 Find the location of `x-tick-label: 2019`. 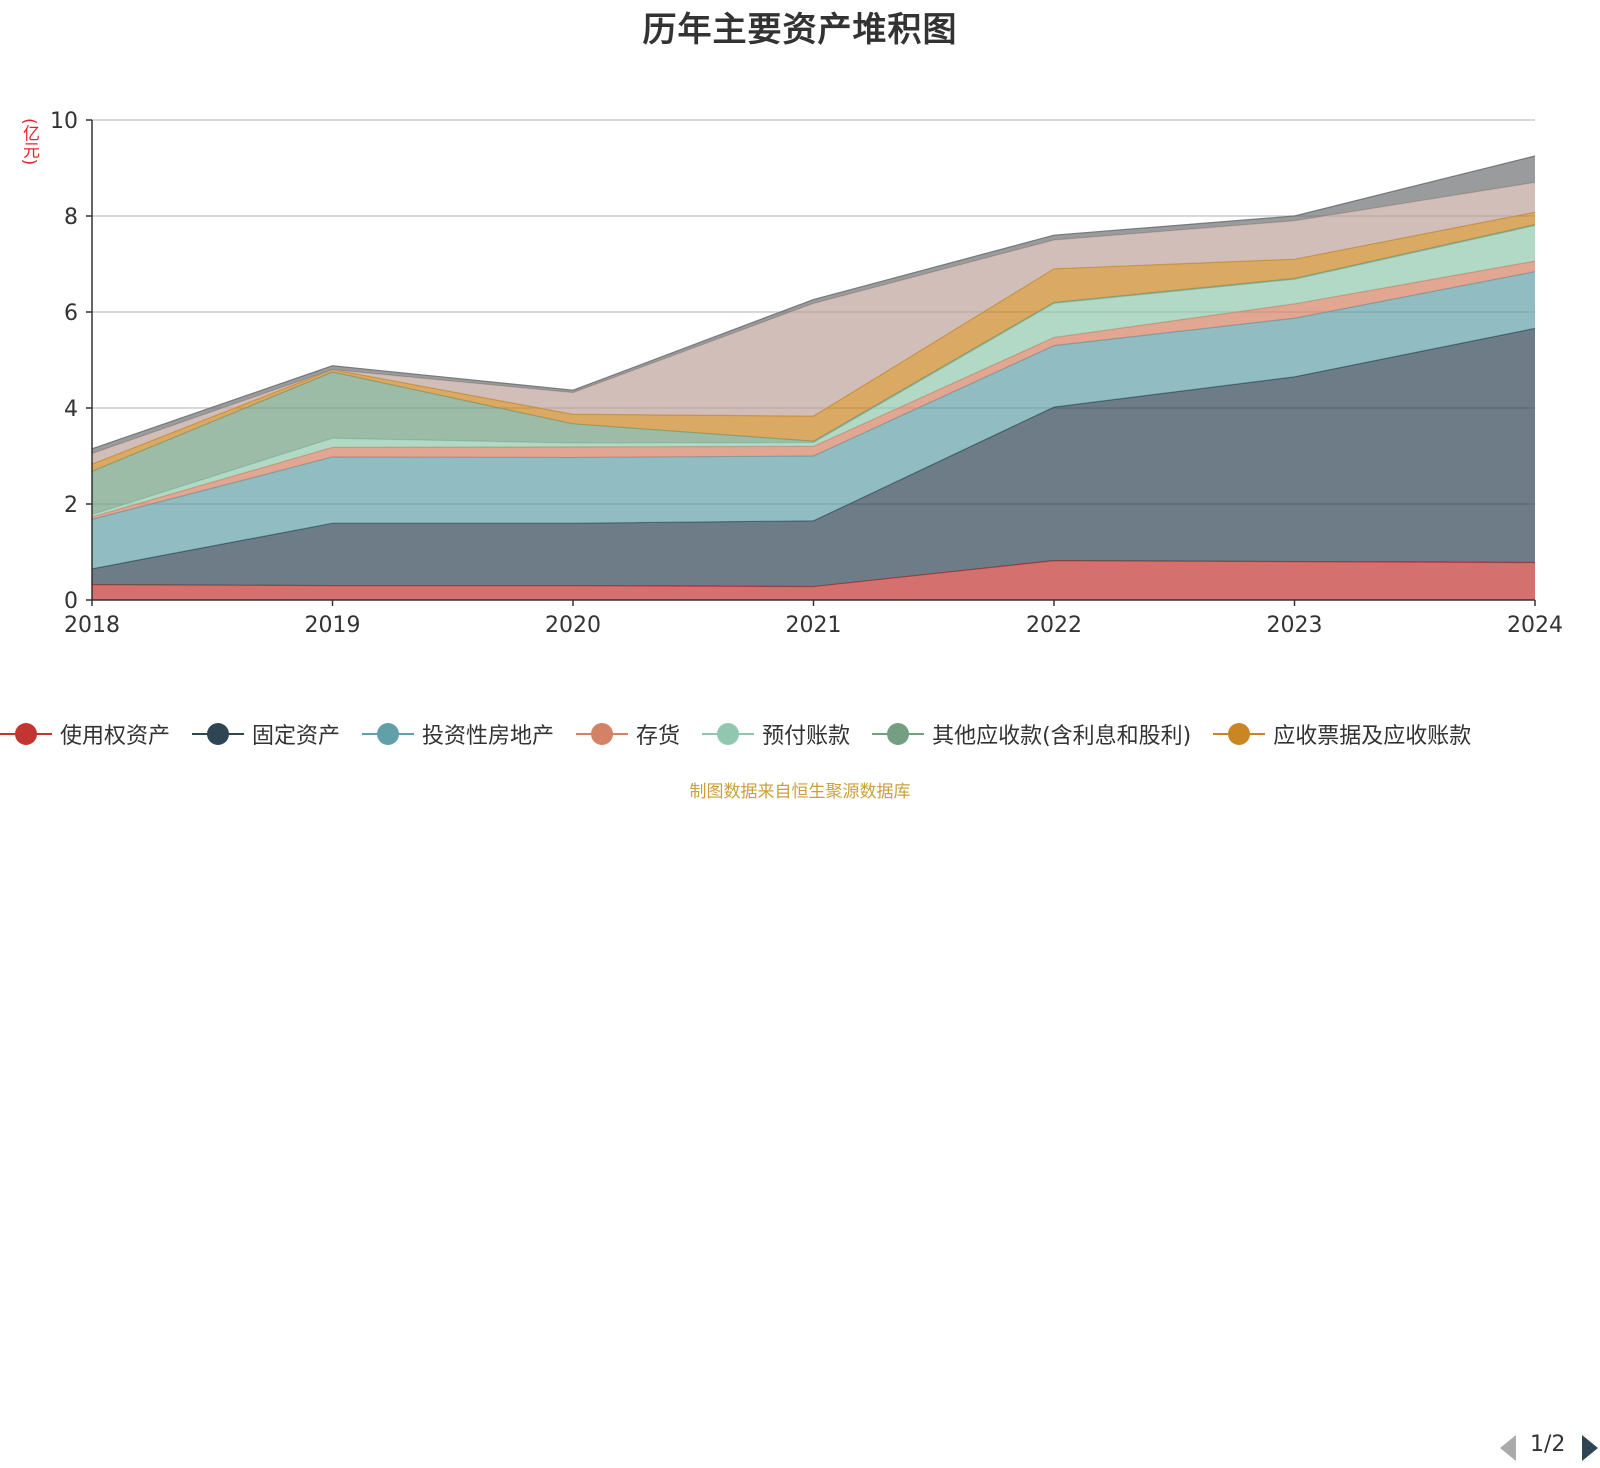

x-tick-label: 2019 is located at coordinates (333, 625).